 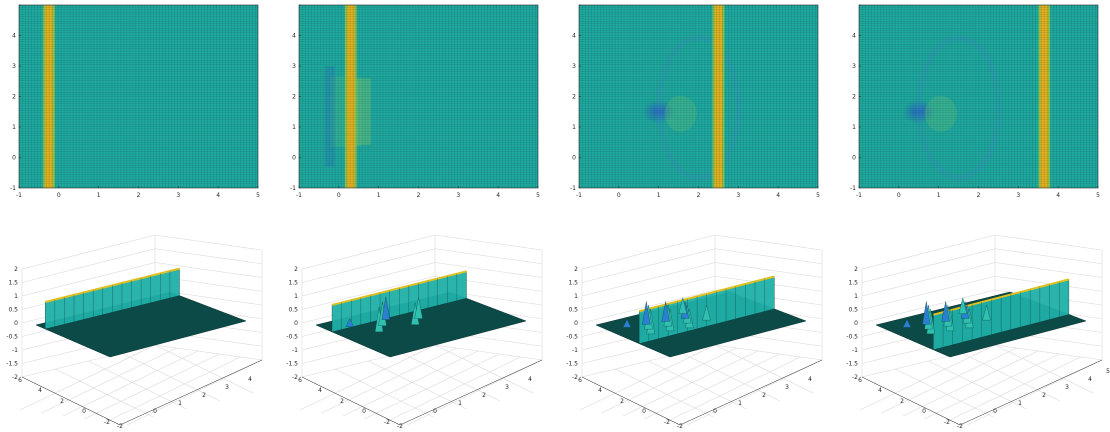 What do you see at coordinates (975, 101) in the screenshot?
I see `heatmap-panel-4: -1 0 1 2 3 4 5 -1 0 1 2 3 4` at bounding box center [975, 101].